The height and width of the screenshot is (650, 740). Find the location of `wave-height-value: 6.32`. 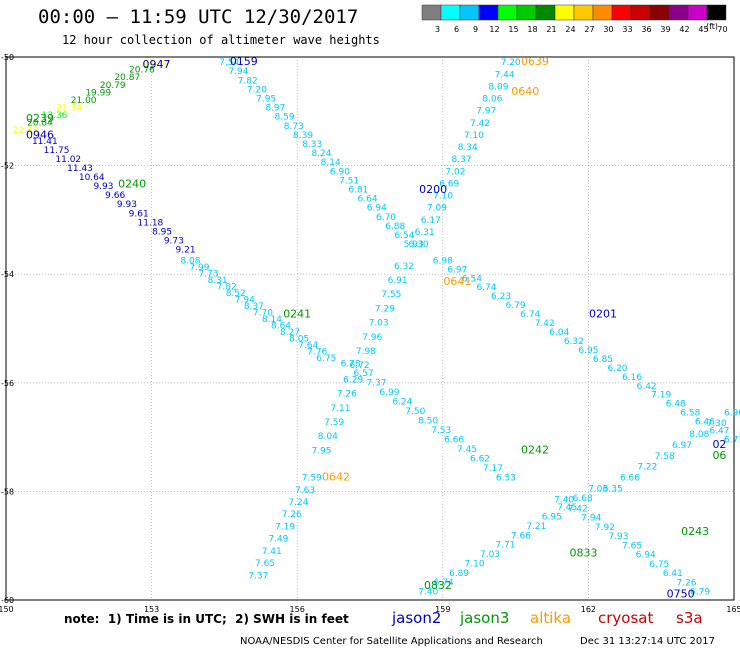

wave-height-value: 6.32 is located at coordinates (574, 342).